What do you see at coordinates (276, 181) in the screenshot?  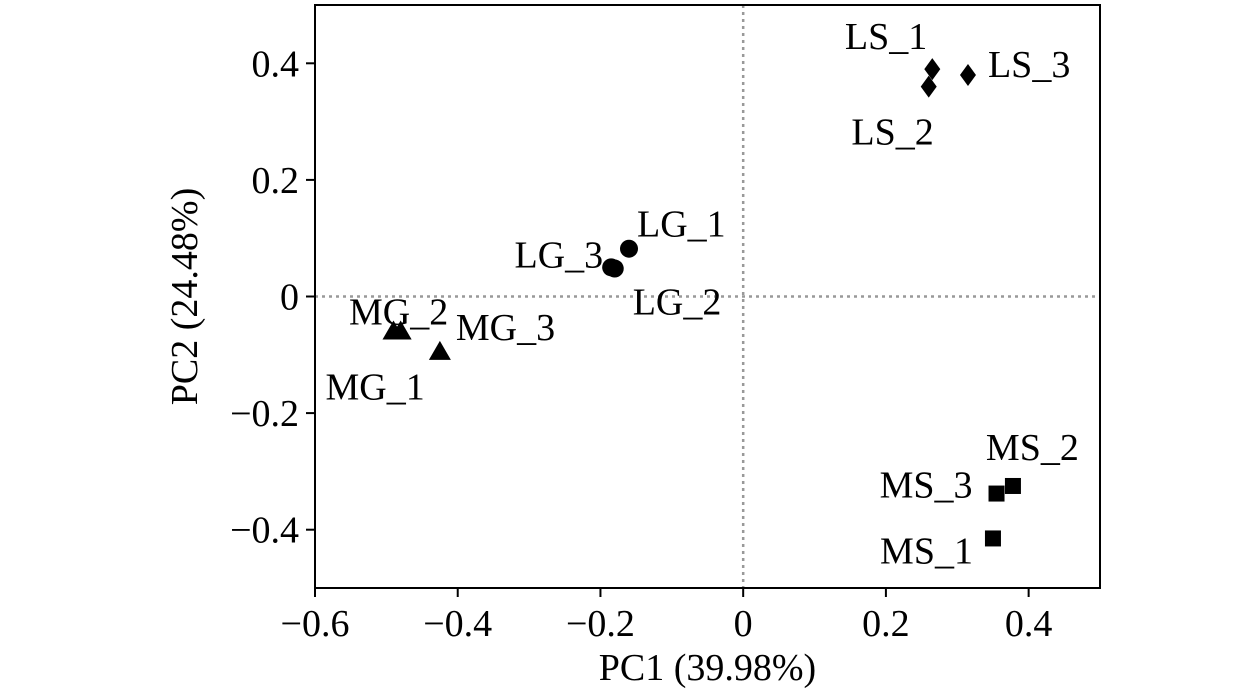 I see `y-tick-label: 0.2` at bounding box center [276, 181].